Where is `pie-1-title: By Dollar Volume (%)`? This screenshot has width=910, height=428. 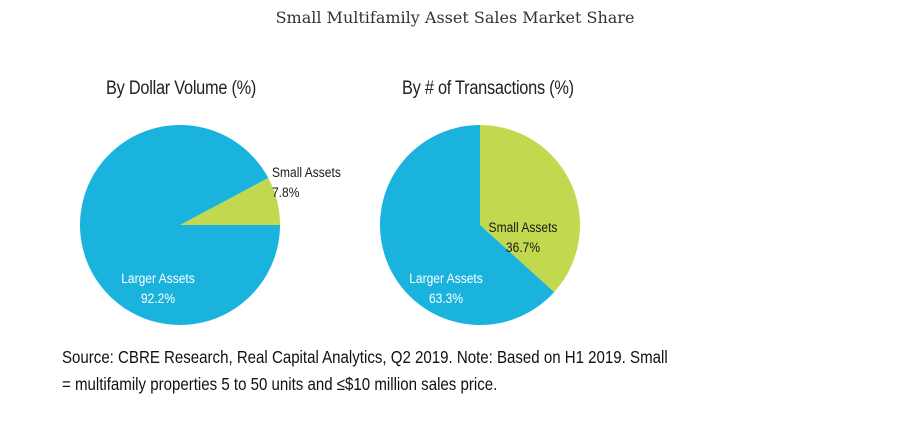 pie-1-title: By Dollar Volume (%) is located at coordinates (181, 88).